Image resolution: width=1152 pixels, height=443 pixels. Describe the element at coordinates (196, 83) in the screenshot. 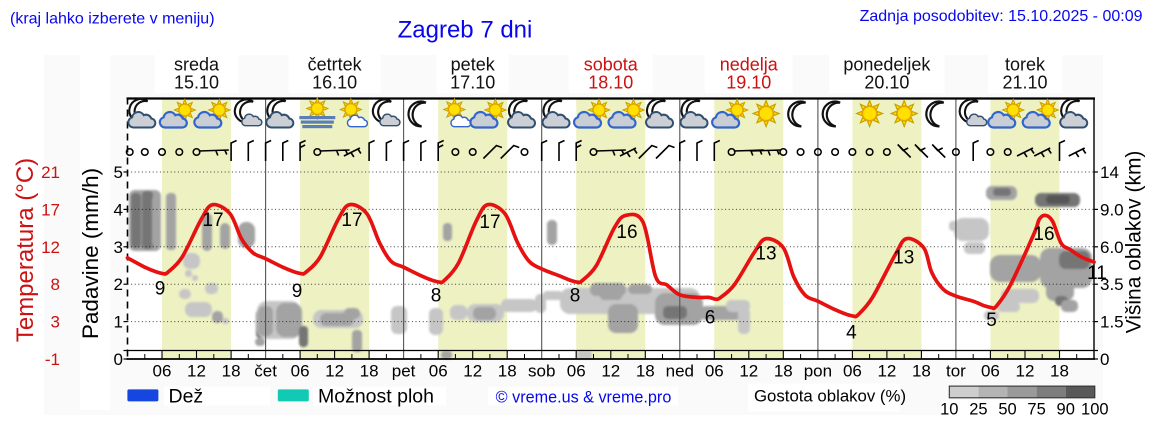

I see `svg-text: 15.10` at that location.